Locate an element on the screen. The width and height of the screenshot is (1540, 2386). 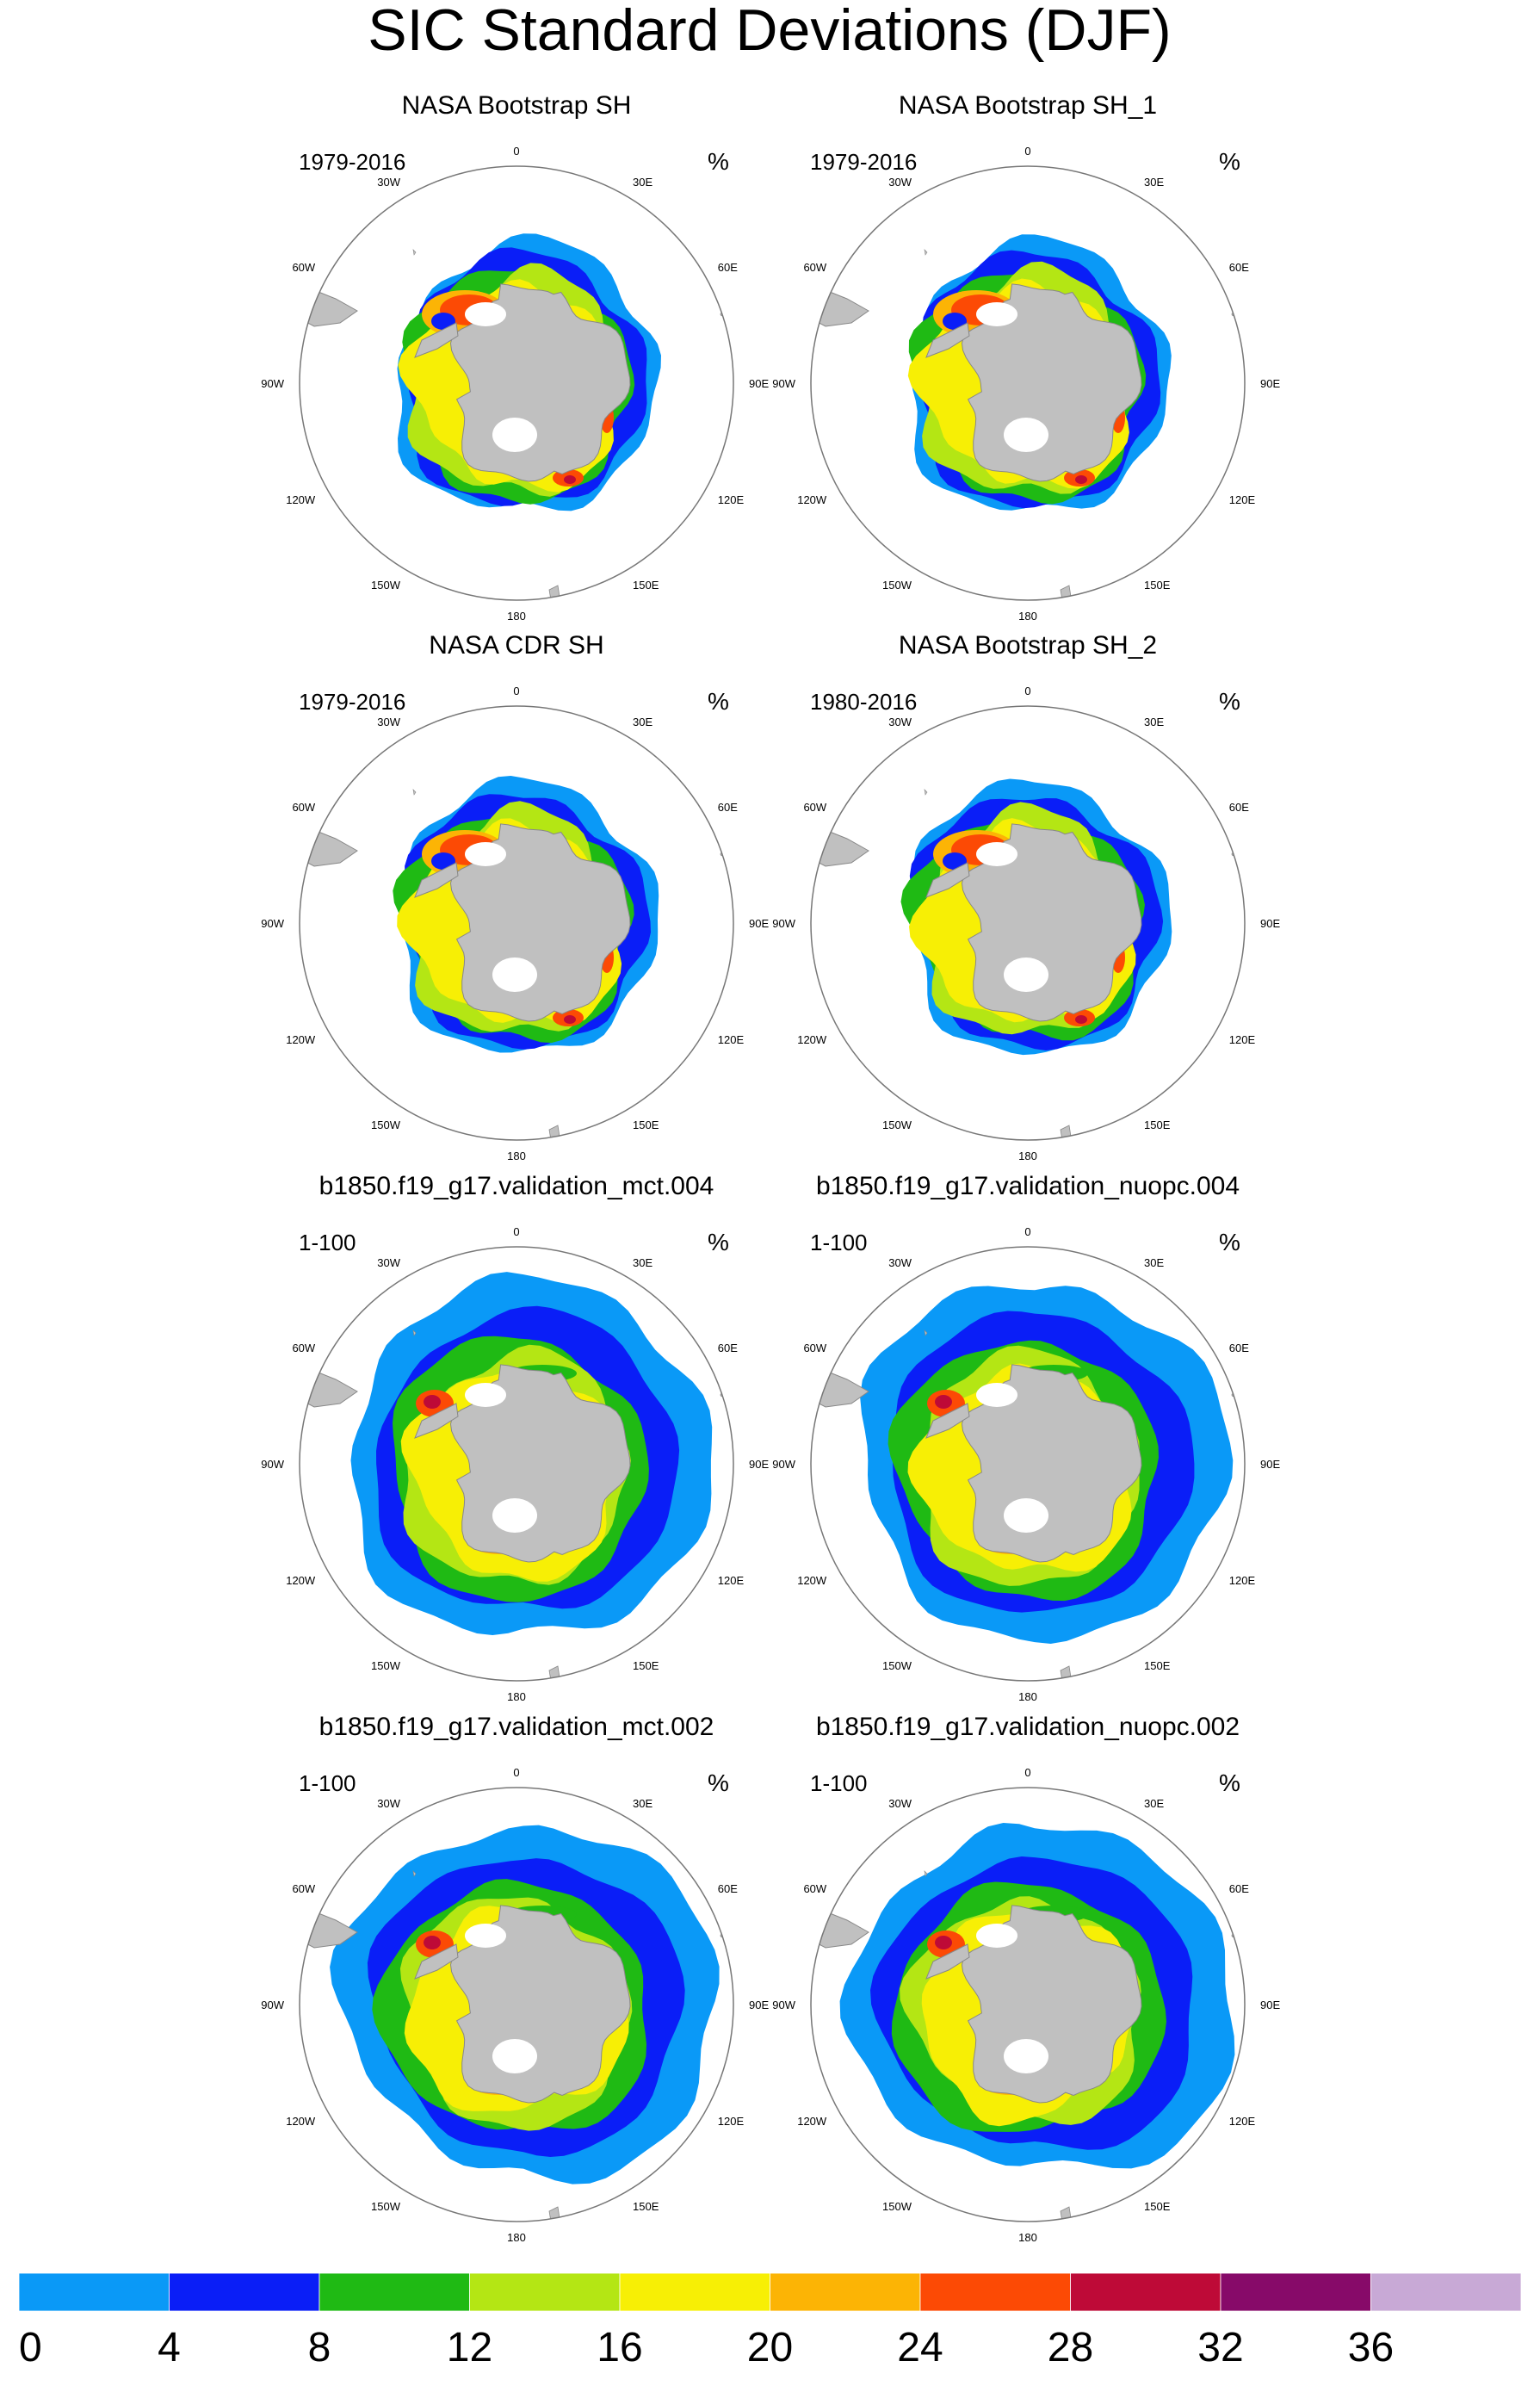
colorbar-label: 36 is located at coordinates (1371, 2348).